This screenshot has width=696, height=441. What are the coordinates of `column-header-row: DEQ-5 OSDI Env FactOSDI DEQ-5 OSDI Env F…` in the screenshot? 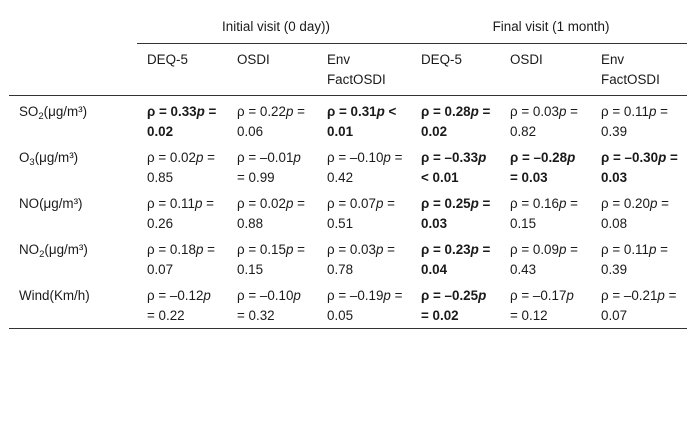 It's located at (348, 69).